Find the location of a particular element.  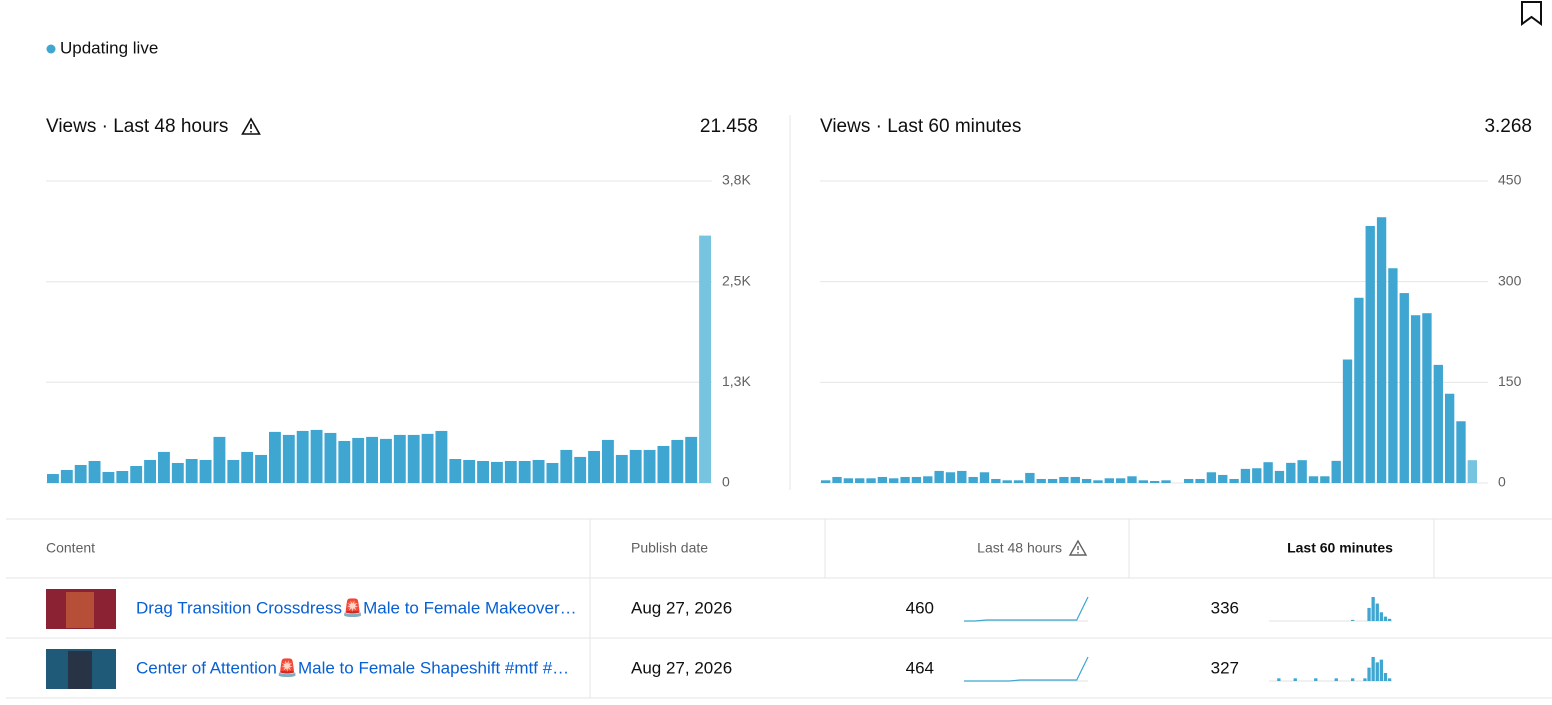

column-header: Content is located at coordinates (70, 548).